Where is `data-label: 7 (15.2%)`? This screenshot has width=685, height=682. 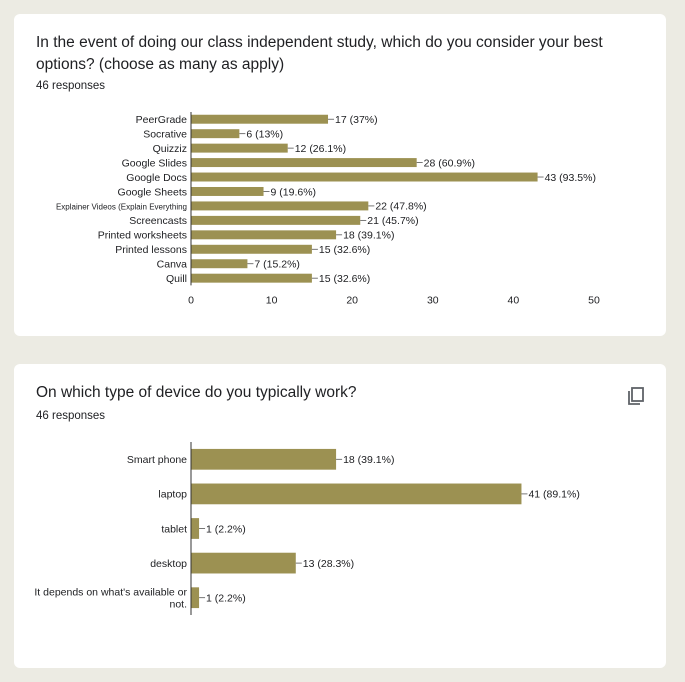
data-label: 7 (15.2%) is located at coordinates (277, 265).